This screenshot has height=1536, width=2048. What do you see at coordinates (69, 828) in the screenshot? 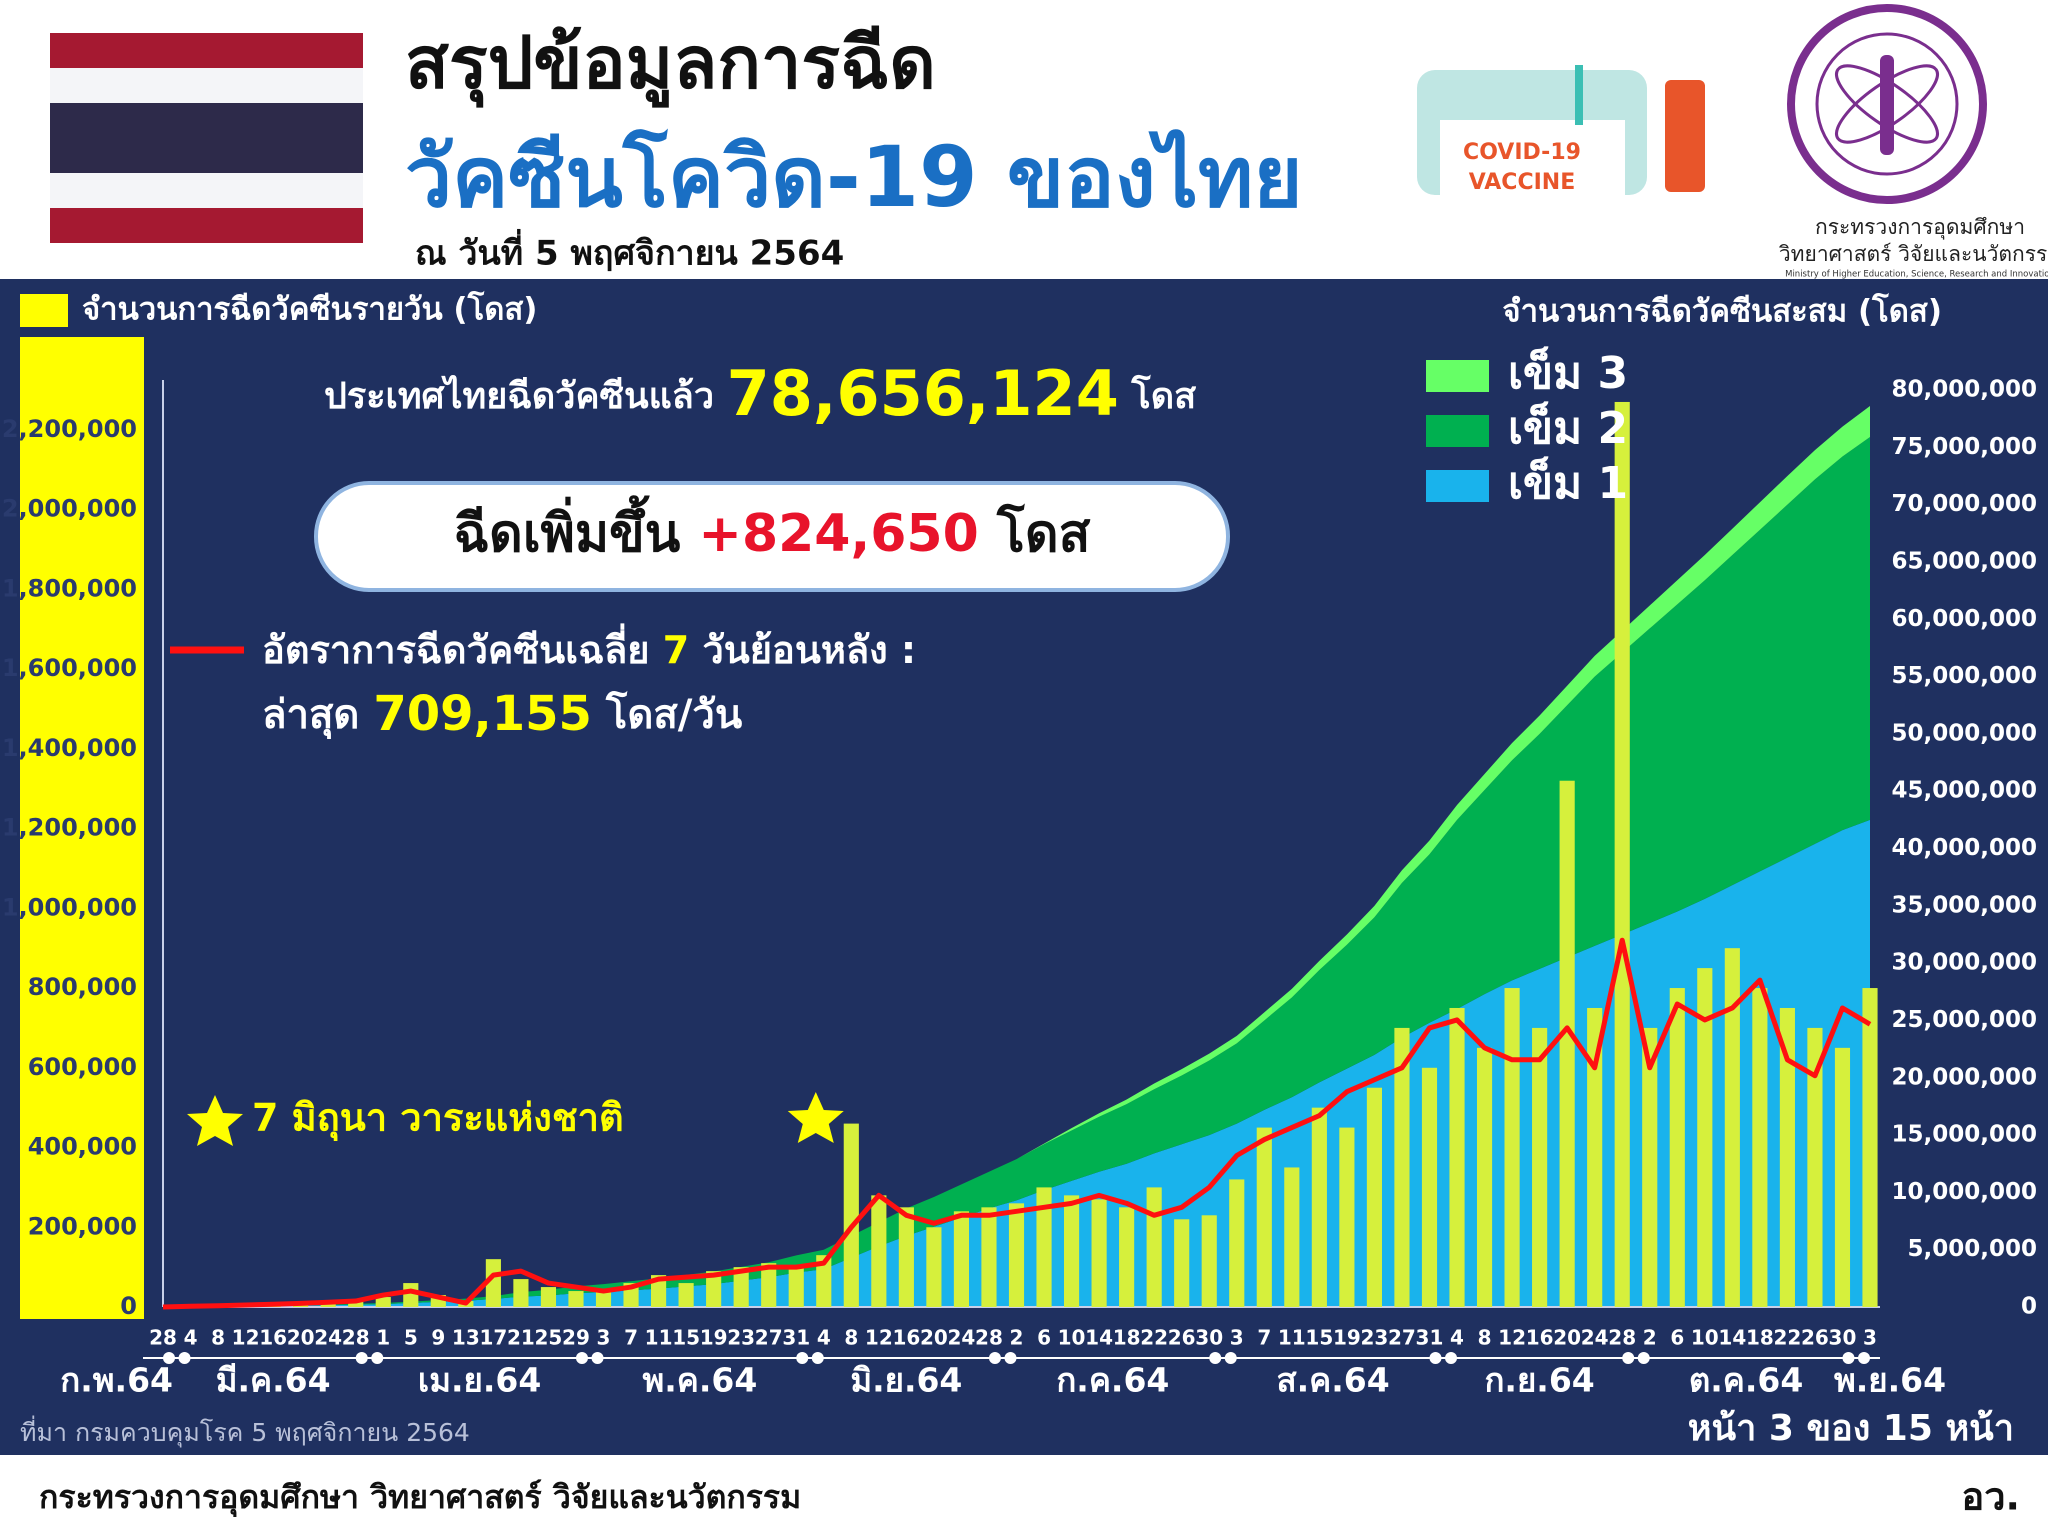
I see `y-tick-label: 1,200,000` at bounding box center [69, 828].